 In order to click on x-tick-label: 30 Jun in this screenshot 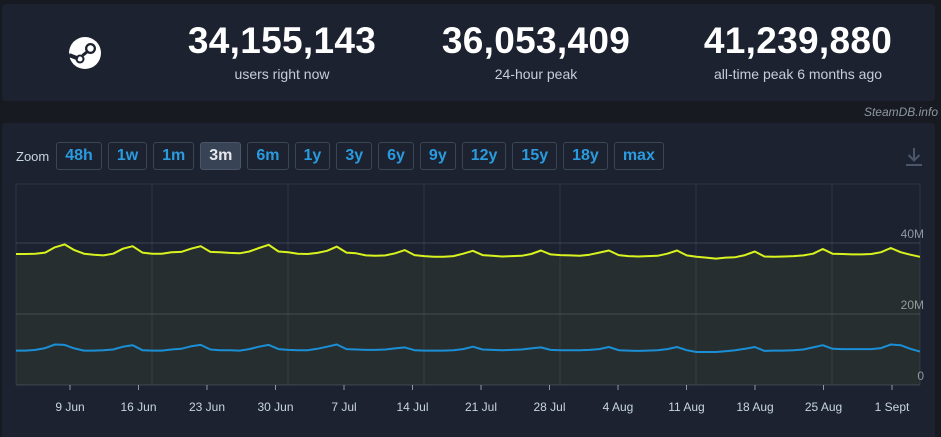, I will do `click(275, 407)`.